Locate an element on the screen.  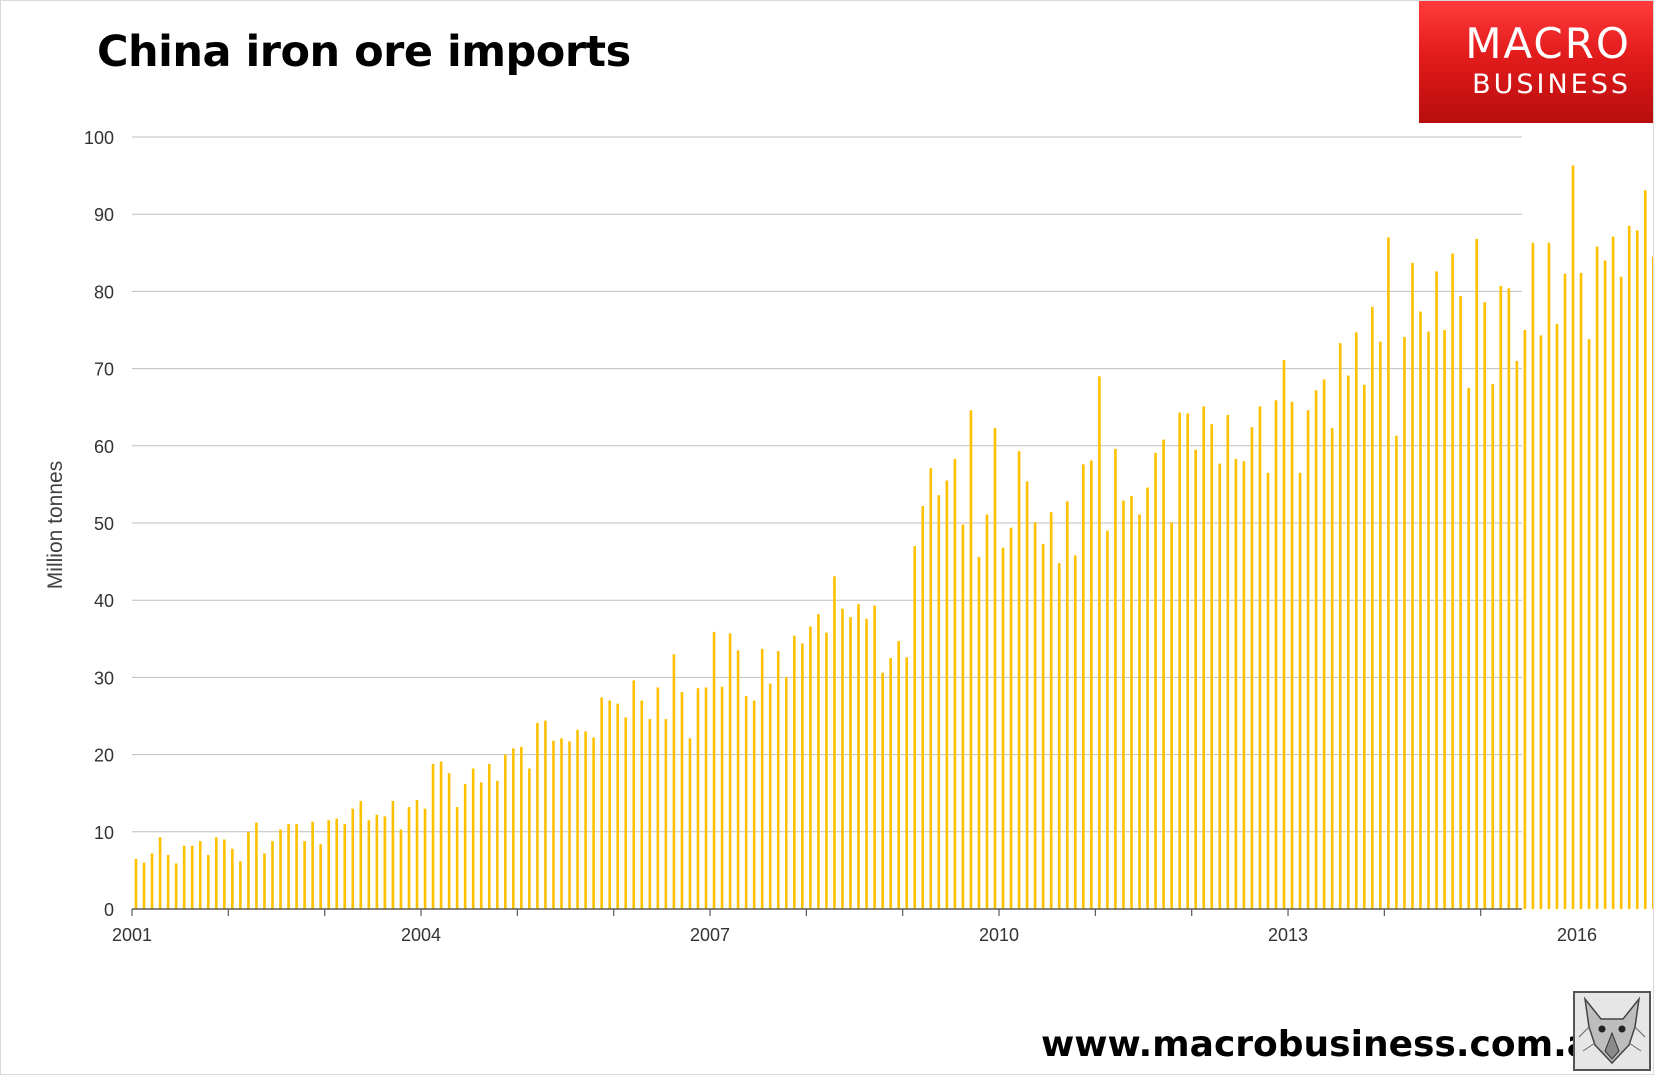
x-tick-label: 2007 is located at coordinates (710, 935).